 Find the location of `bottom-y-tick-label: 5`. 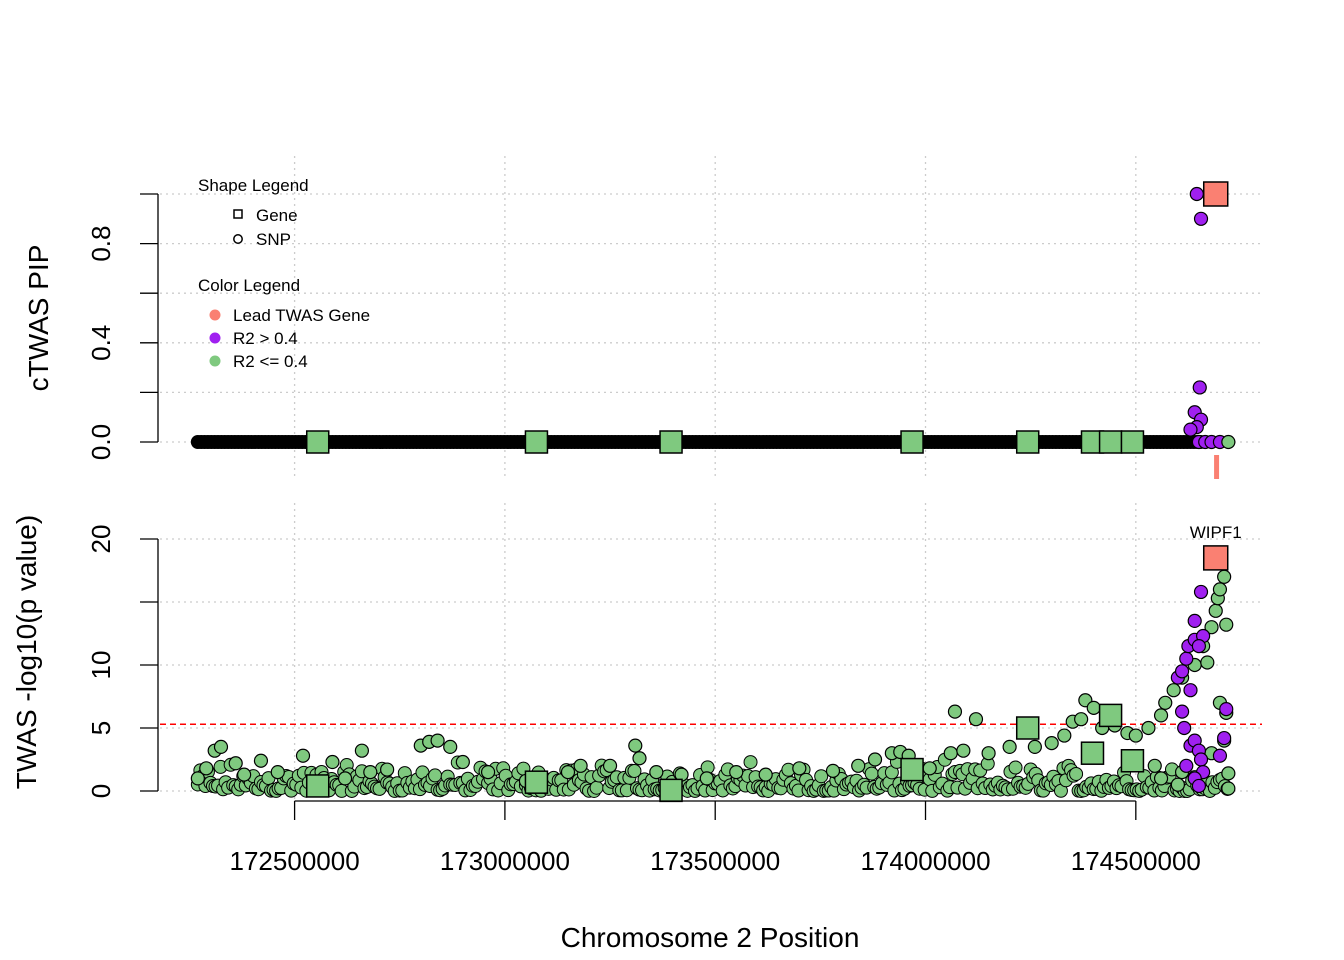

bottom-y-tick-label: 5 is located at coordinates (101, 728).